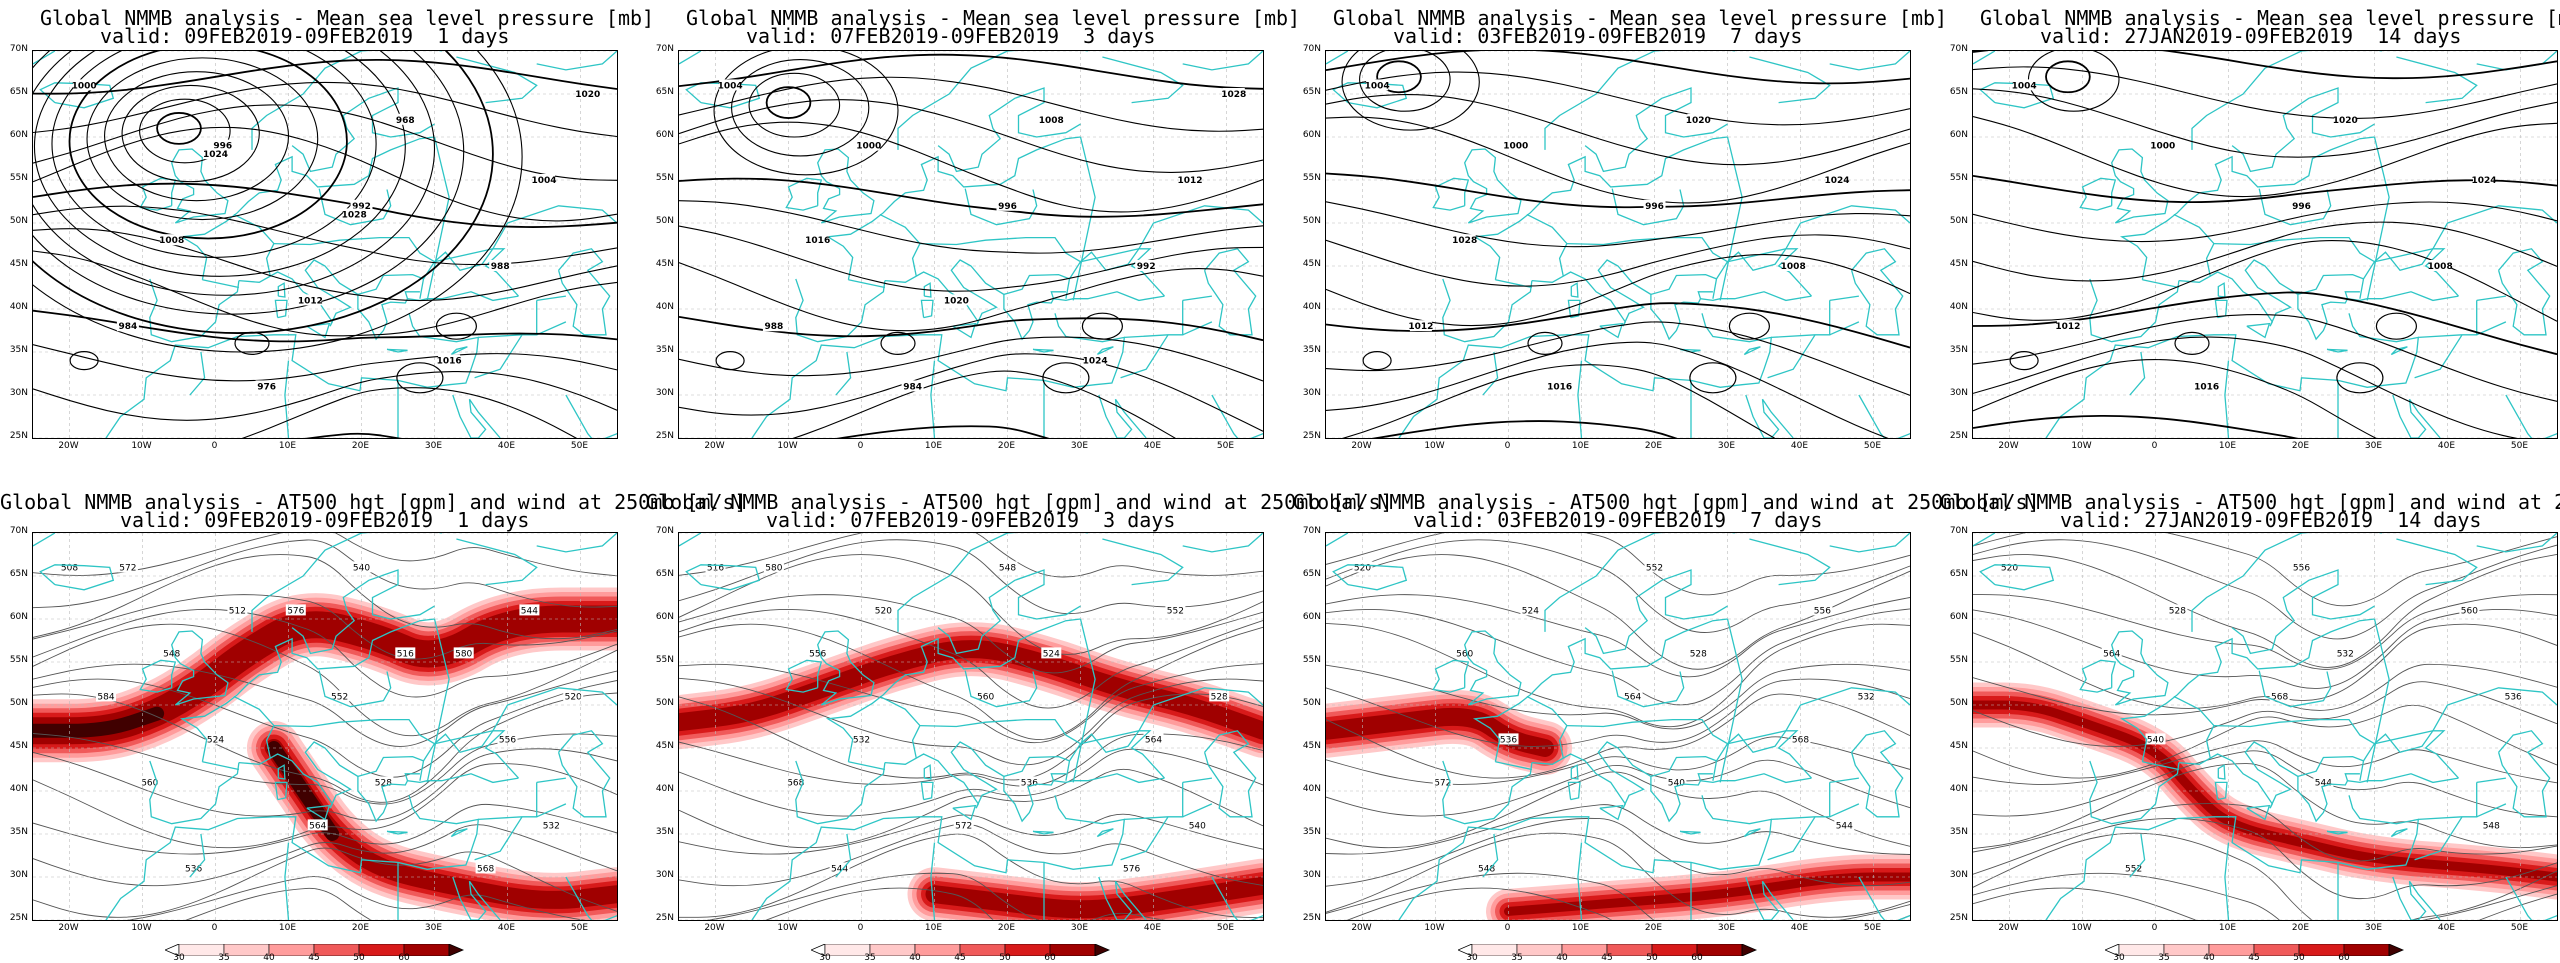 The image size is (2560, 963). What do you see at coordinates (190, 133) in the screenshot?
I see `isobar-ring` at bounding box center [190, 133].